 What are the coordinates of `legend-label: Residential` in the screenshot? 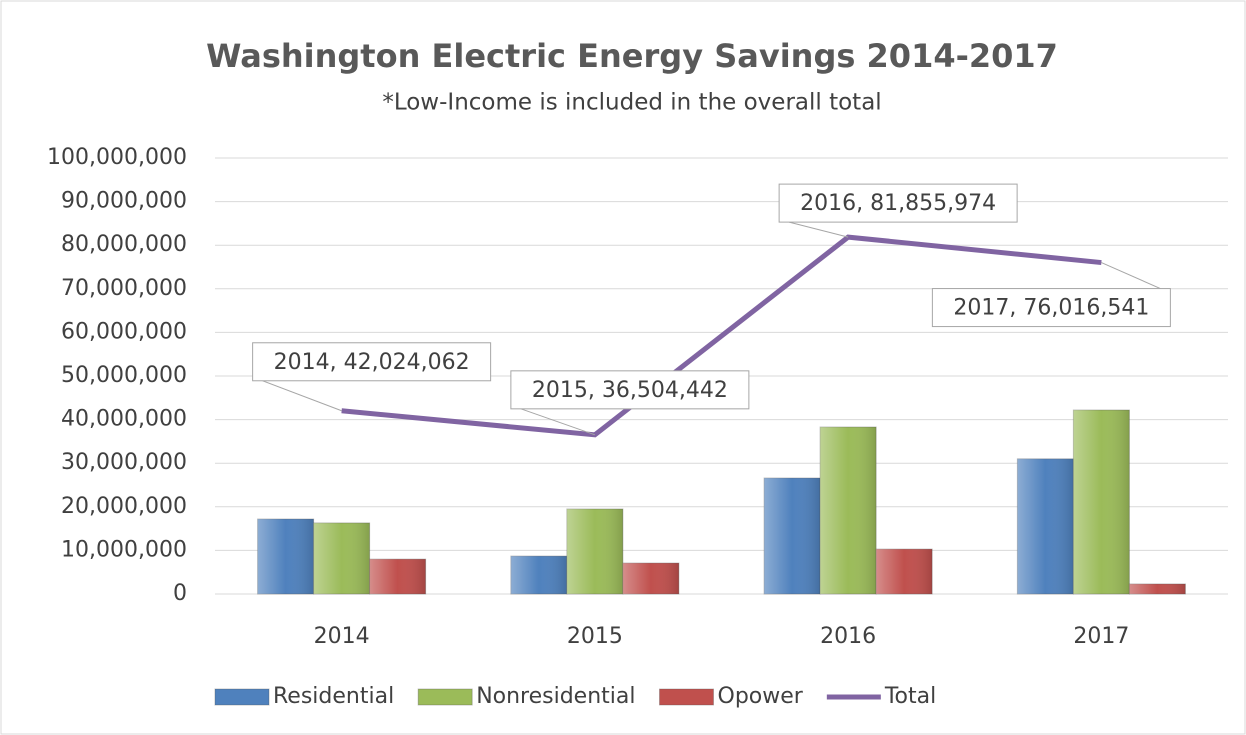 It's located at (333, 696).